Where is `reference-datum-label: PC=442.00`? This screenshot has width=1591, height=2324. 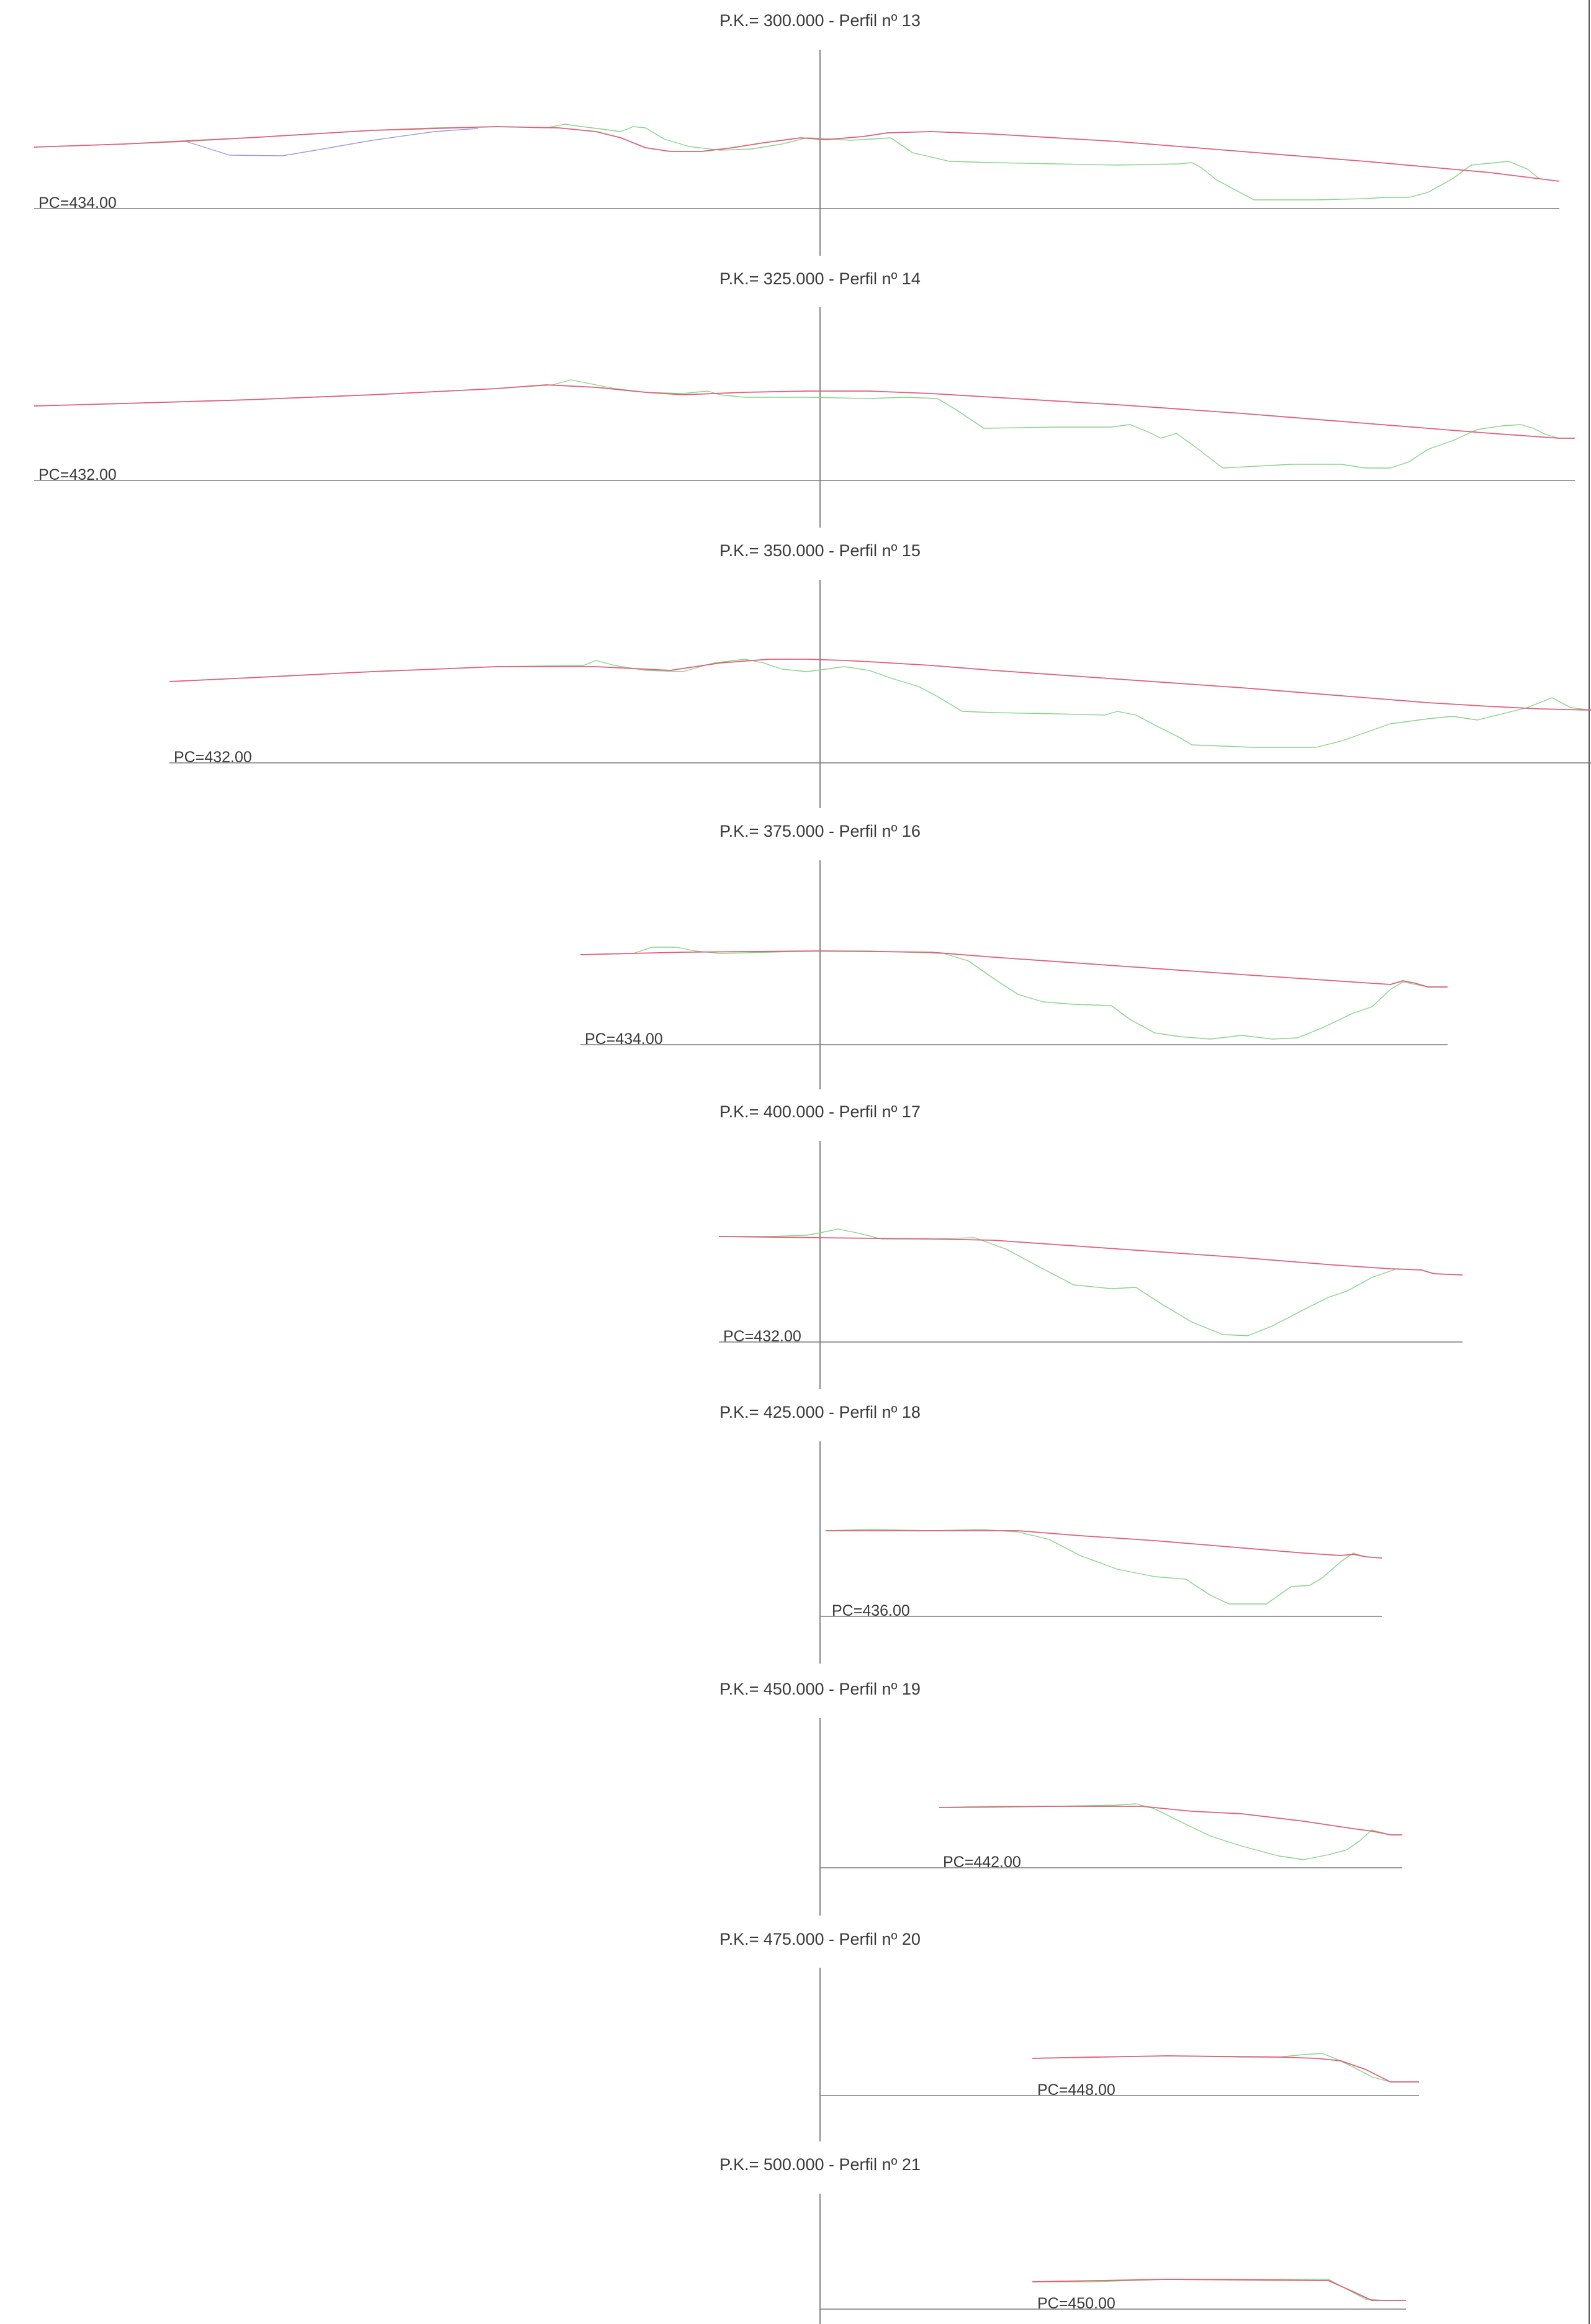 reference-datum-label: PC=442.00 is located at coordinates (982, 1862).